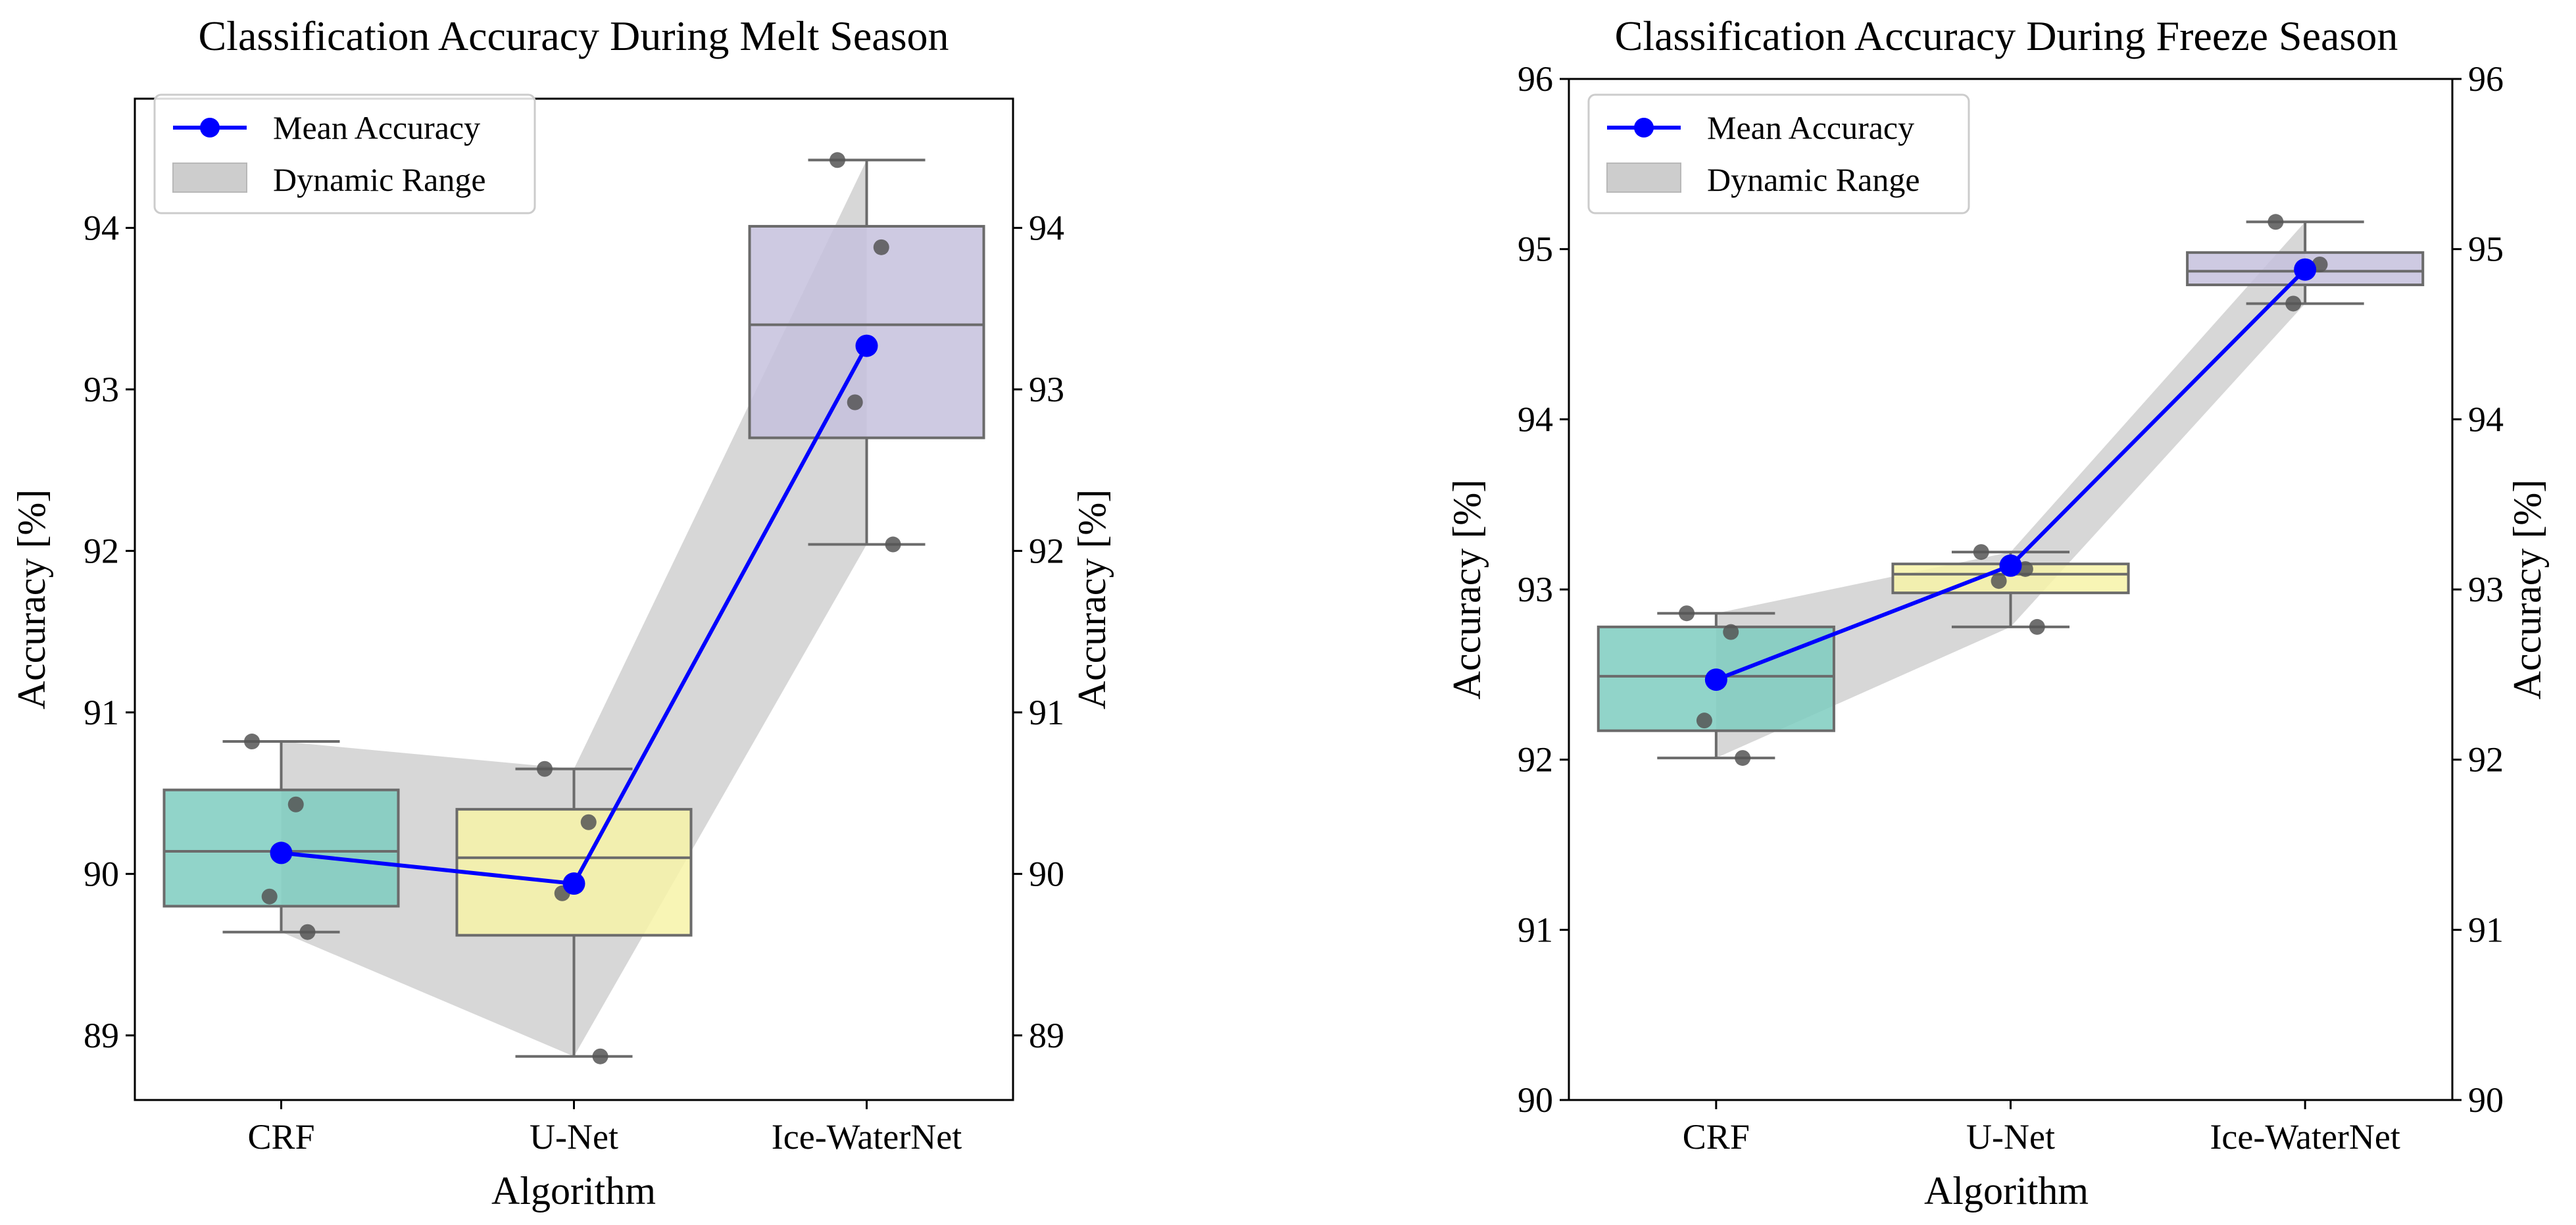 Image resolution: width=2576 pixels, height=1225 pixels. Describe the element at coordinates (2486, 79) in the screenshot. I see `y-tick-label-right: 96` at that location.